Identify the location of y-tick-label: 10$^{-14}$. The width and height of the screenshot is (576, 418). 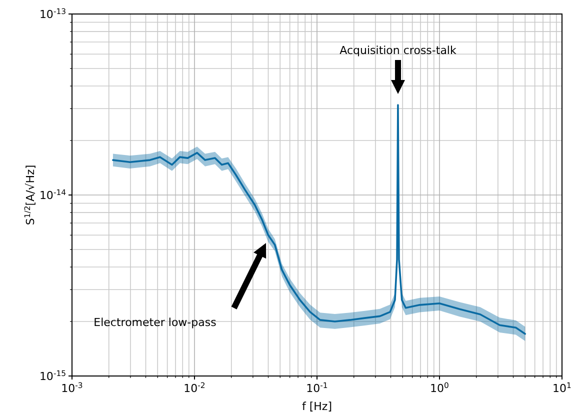
(52, 195).